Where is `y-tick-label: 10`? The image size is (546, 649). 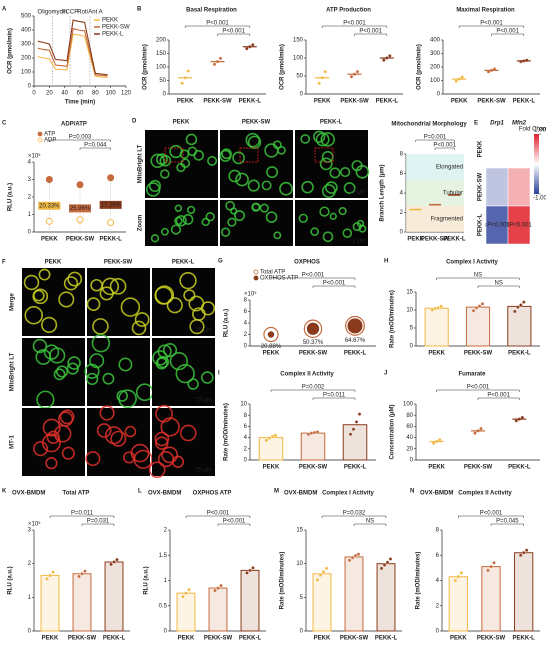
y-tick-label: 10 is located at coordinates (409, 311).